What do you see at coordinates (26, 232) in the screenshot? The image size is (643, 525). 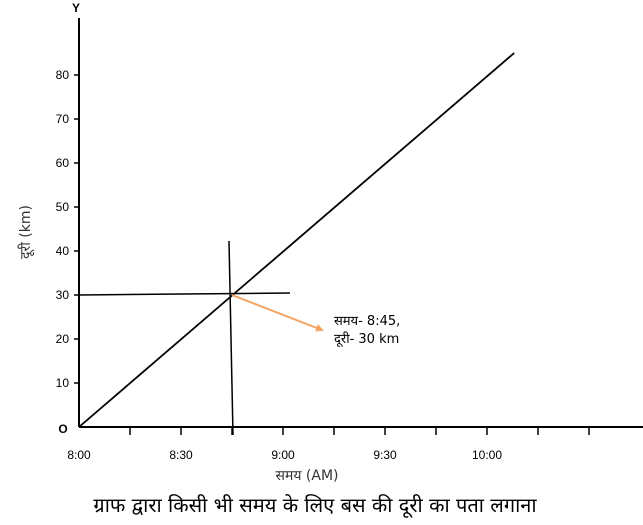 I see `y-axis-title: दूरी (km)` at bounding box center [26, 232].